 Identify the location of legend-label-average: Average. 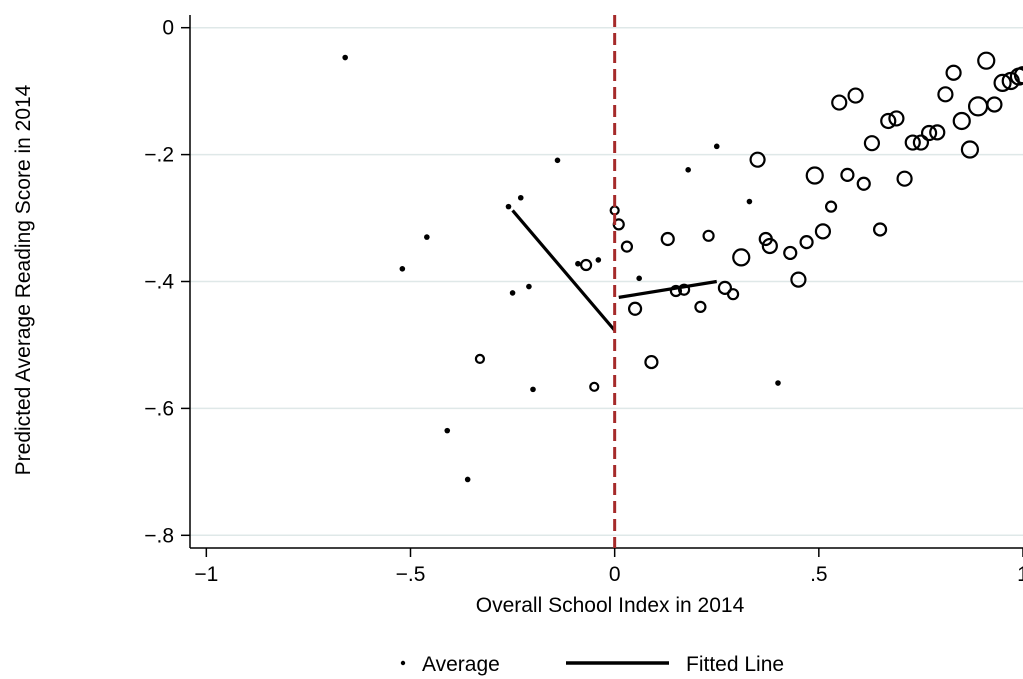
(461, 664).